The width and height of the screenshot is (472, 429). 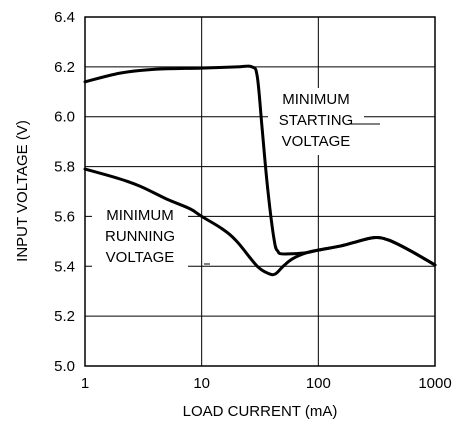 What do you see at coordinates (85, 383) in the screenshot?
I see `x-tick-label: 1` at bounding box center [85, 383].